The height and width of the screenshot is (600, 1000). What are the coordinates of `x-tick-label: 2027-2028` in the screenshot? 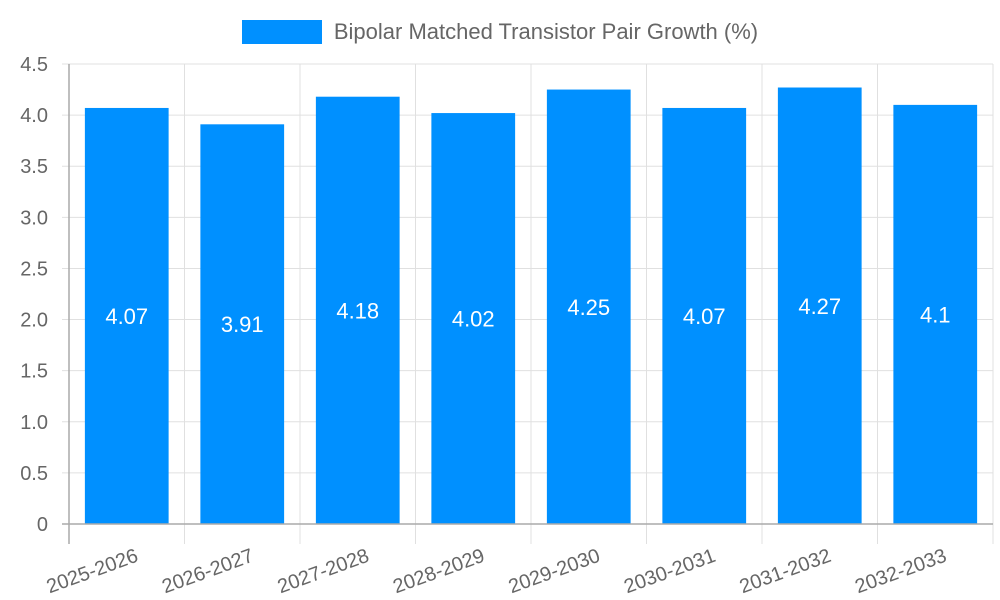 It's located at (323, 571).